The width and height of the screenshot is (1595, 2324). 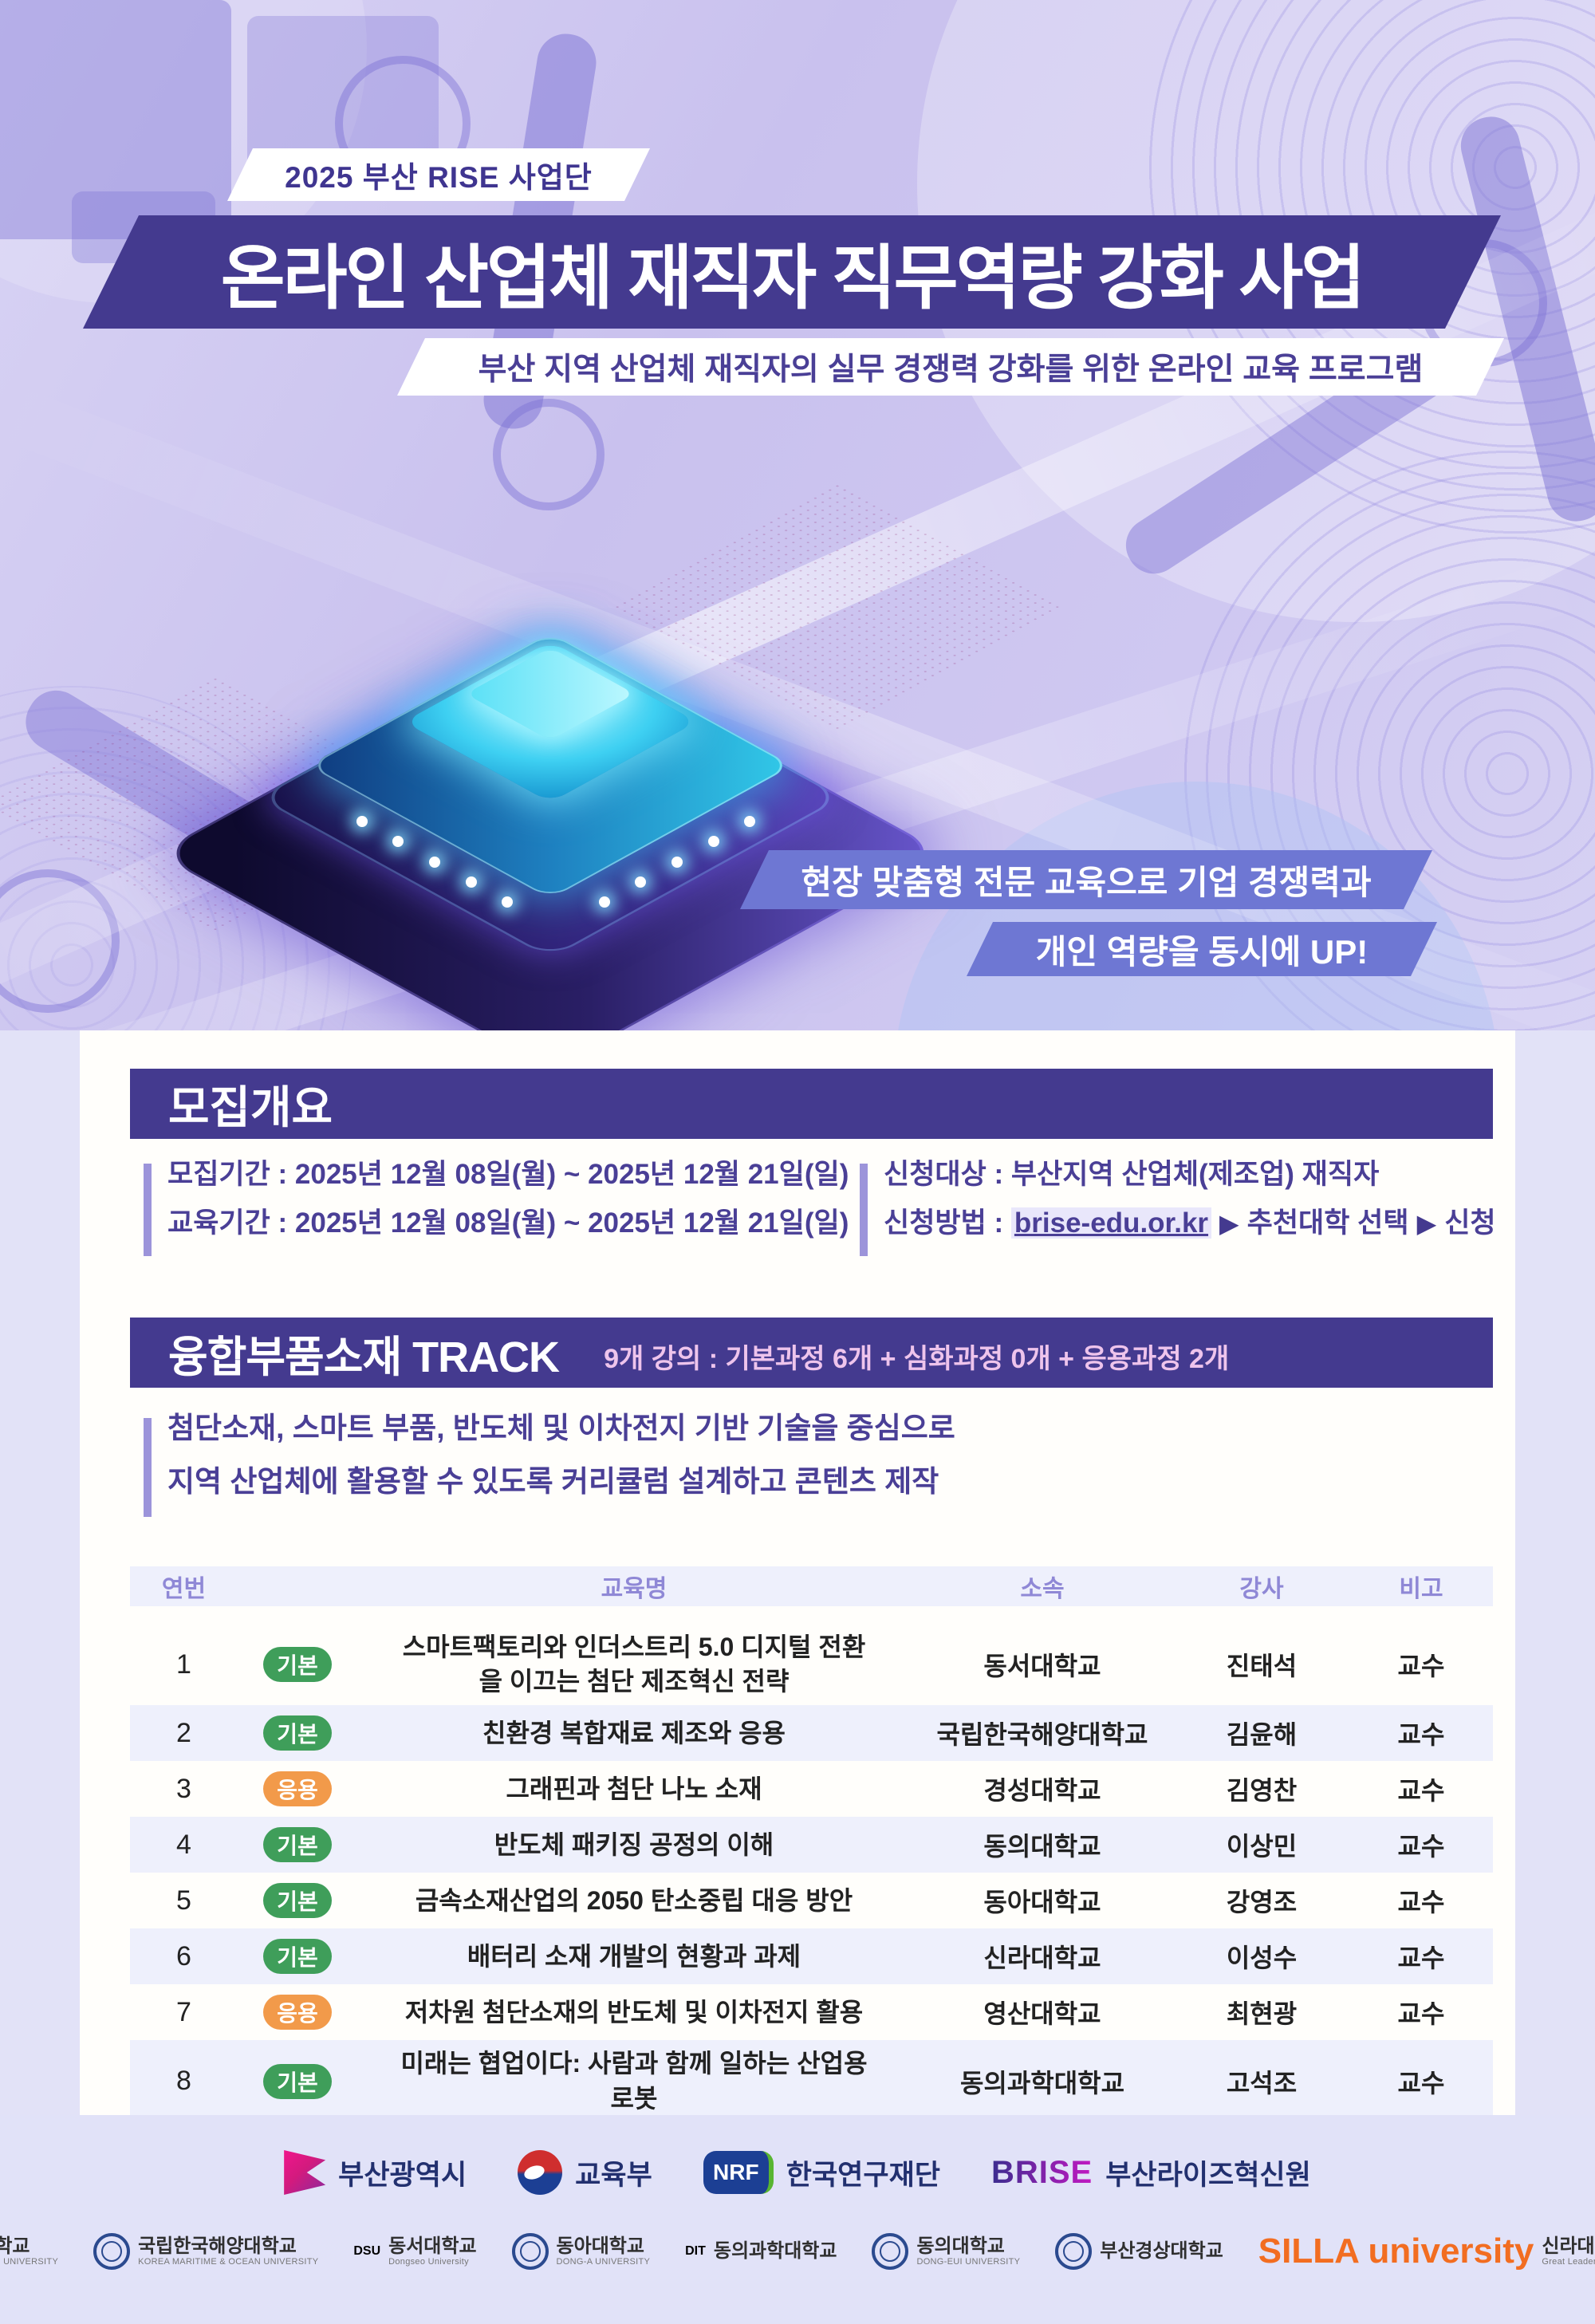 I want to click on university-labels: 동서대학교 Dongseo University, so click(x=432, y=2251).